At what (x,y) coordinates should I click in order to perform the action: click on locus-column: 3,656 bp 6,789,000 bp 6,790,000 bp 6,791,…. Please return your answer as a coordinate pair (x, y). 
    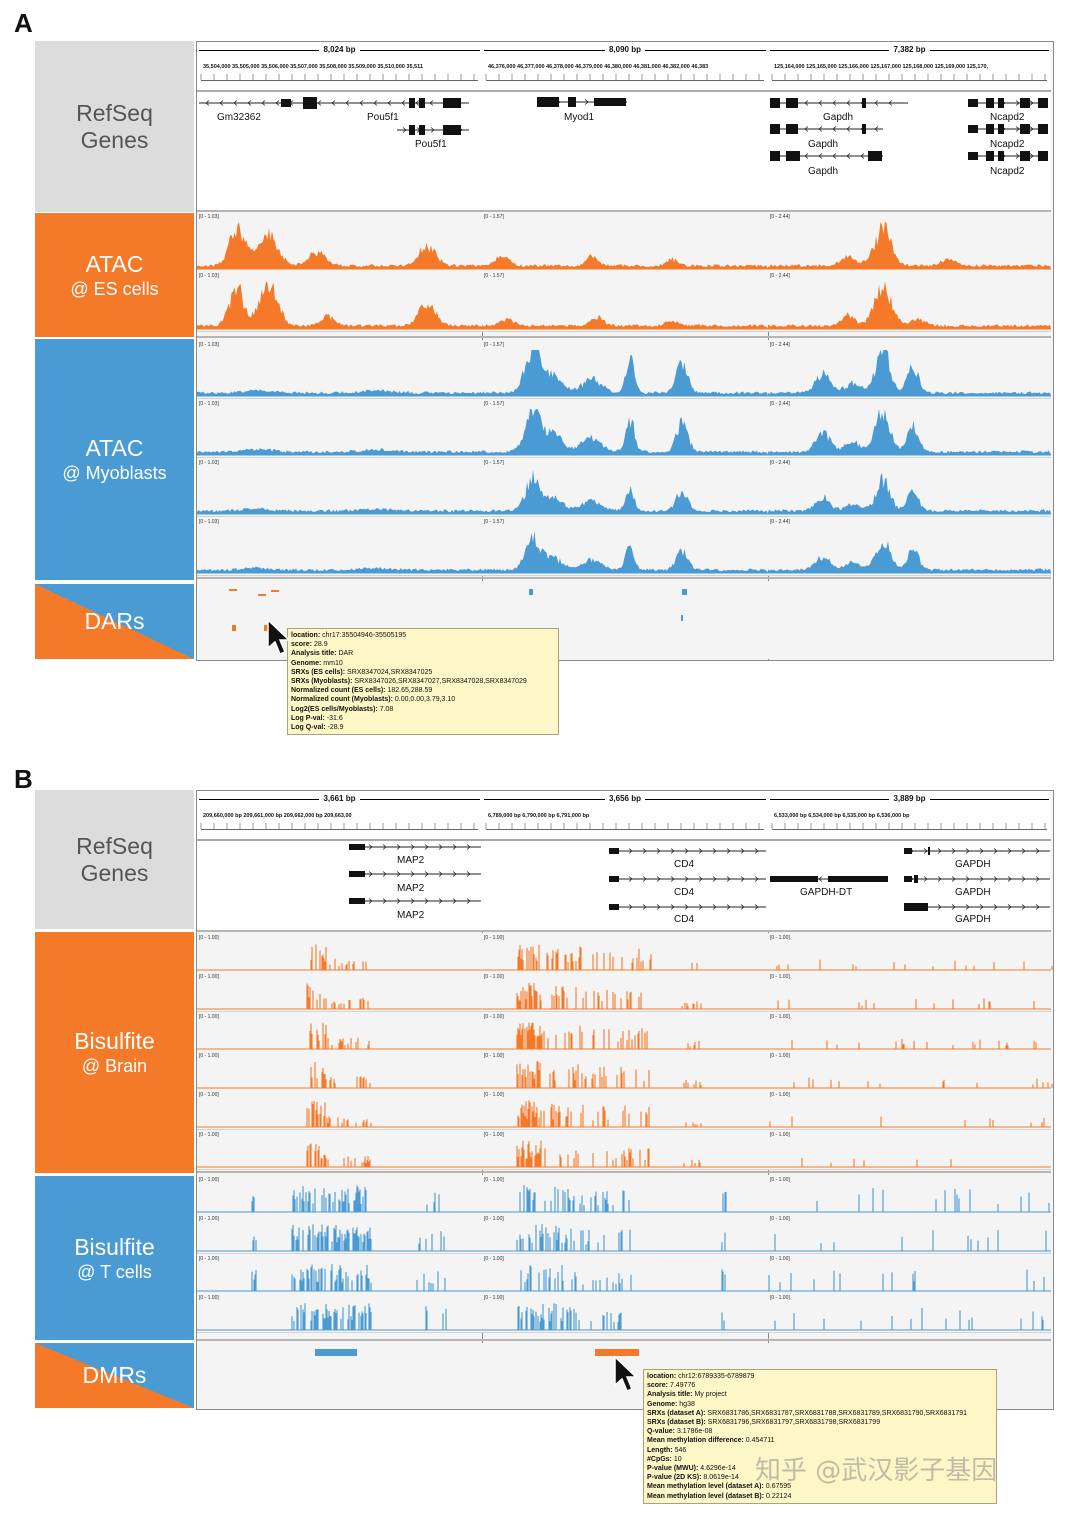
    Looking at the image, I should click on (625, 1100).